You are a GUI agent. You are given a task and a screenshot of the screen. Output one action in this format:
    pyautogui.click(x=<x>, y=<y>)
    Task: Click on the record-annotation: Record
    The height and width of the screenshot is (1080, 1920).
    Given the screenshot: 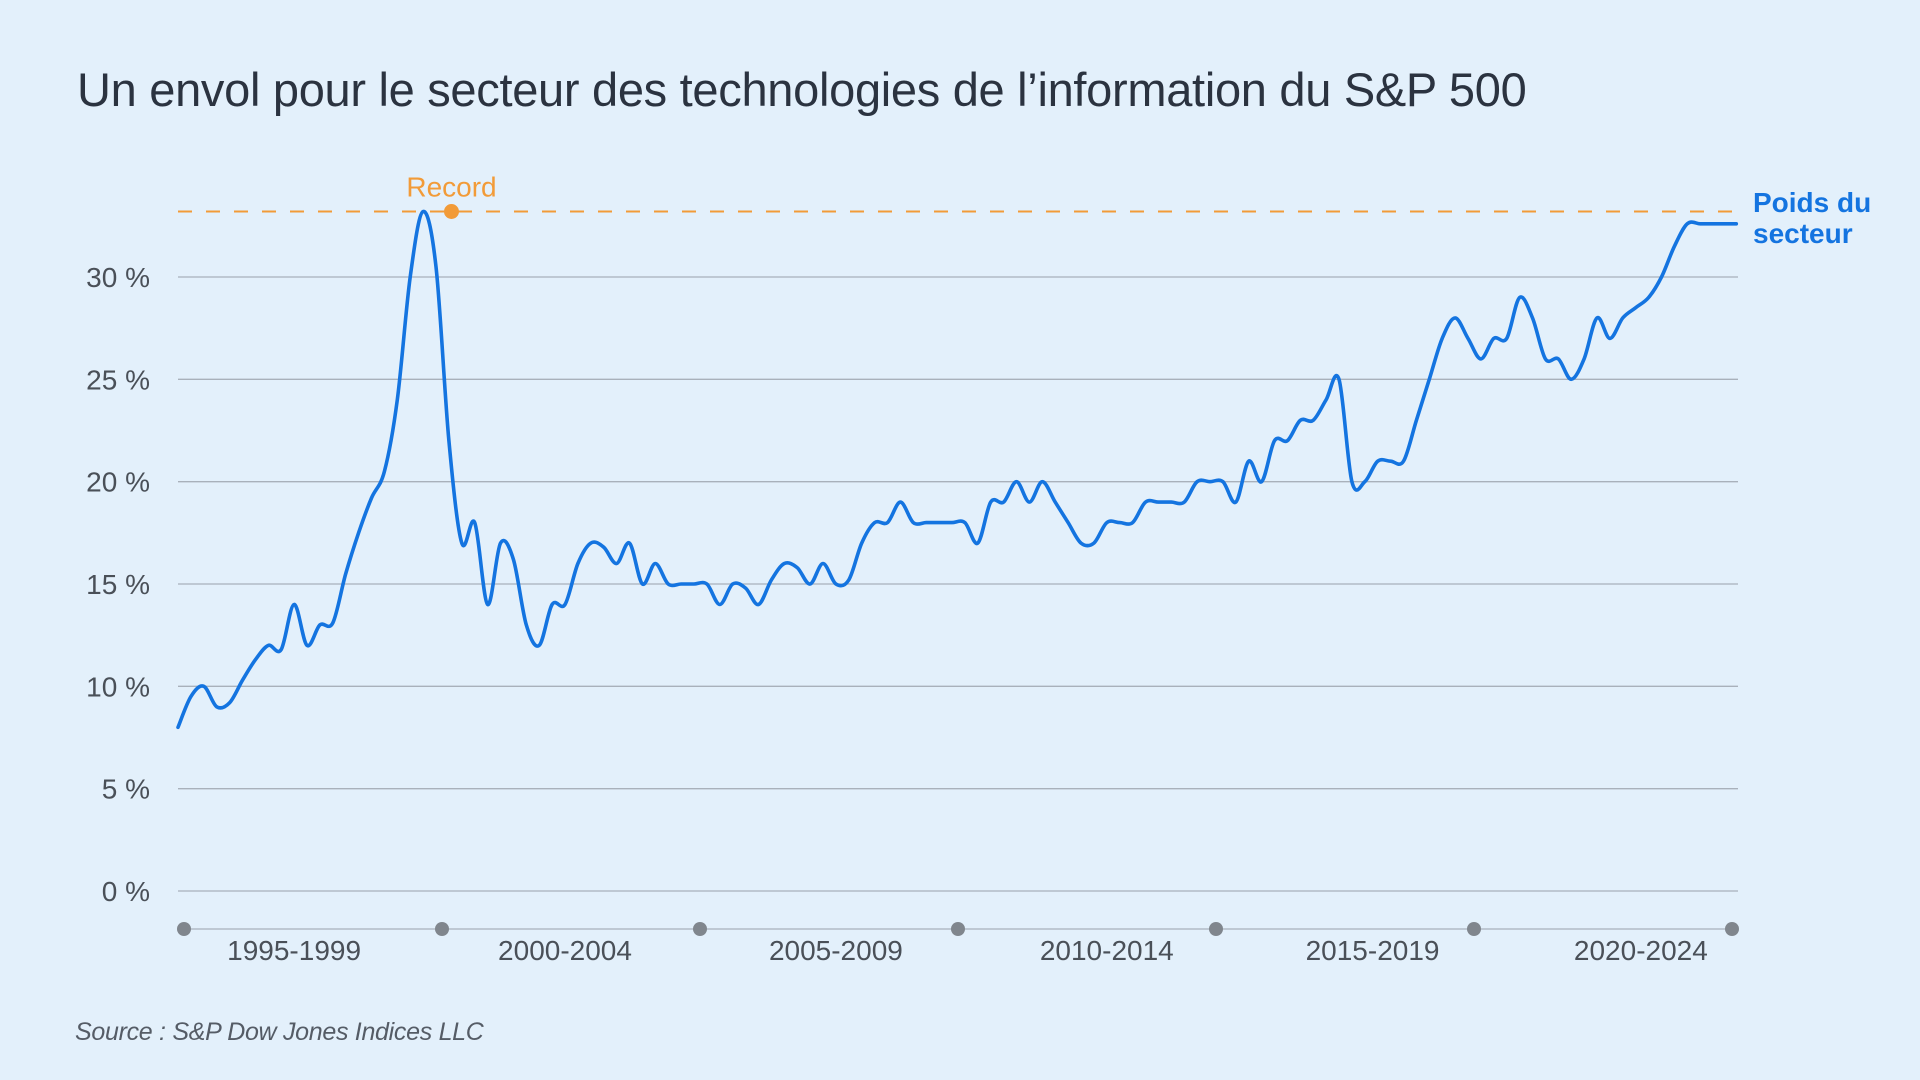 What is the action you would take?
    pyautogui.click(x=958, y=196)
    